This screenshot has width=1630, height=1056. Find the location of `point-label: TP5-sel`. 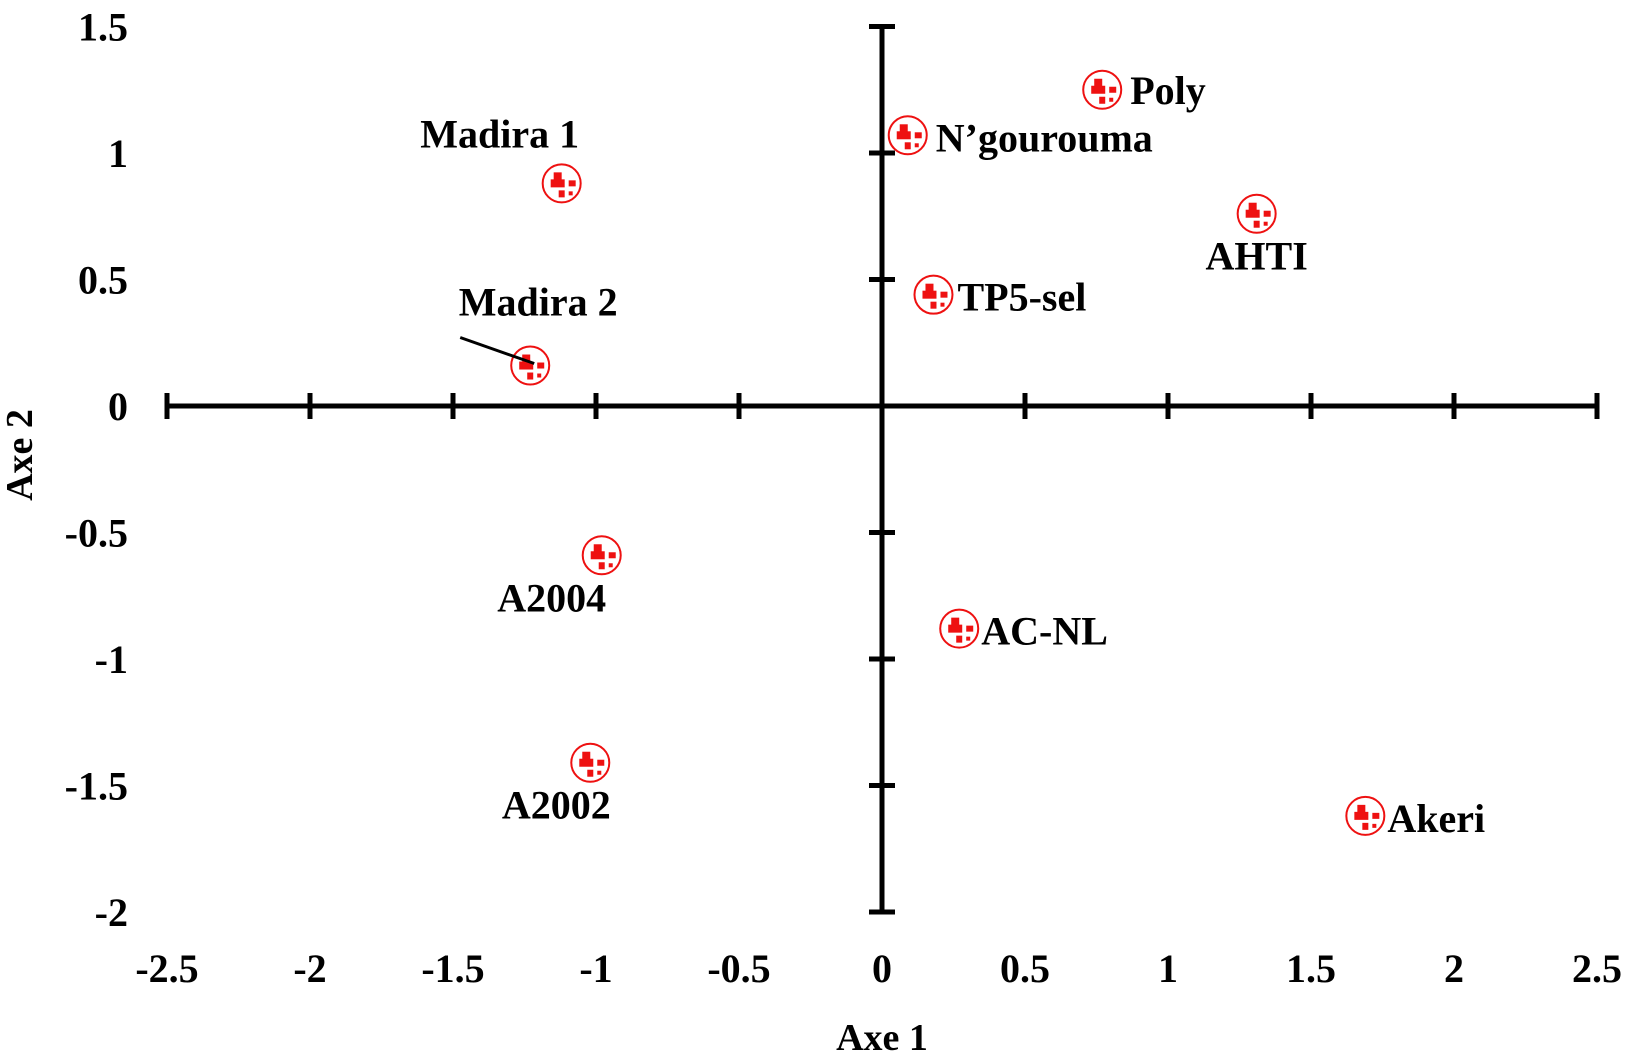

point-label: TP5-sel is located at coordinates (1021, 297).